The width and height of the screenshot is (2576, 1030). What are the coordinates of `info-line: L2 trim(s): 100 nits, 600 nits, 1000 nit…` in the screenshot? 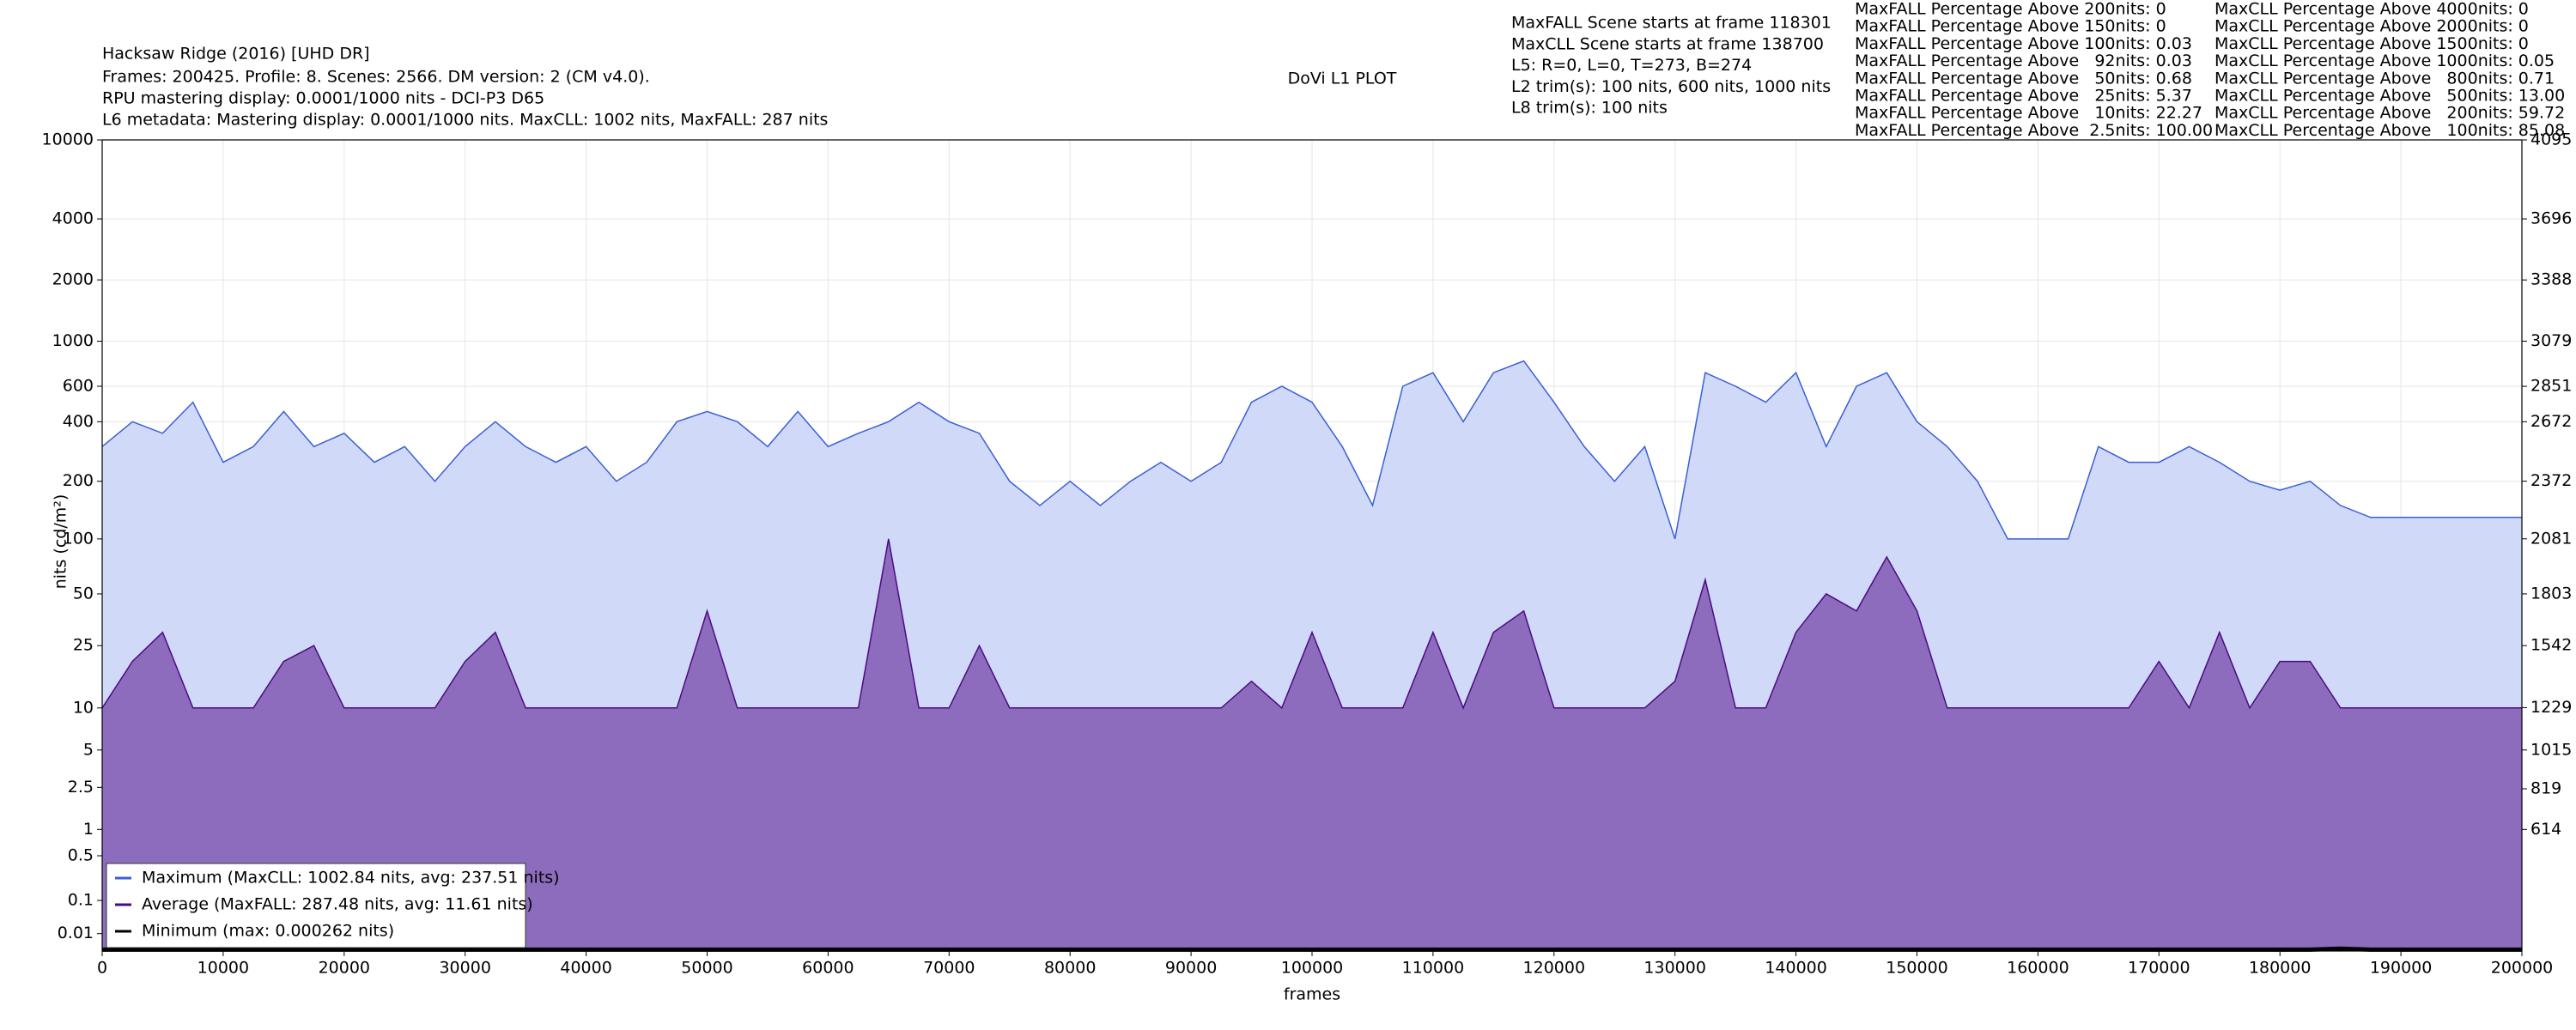 It's located at (1671, 86).